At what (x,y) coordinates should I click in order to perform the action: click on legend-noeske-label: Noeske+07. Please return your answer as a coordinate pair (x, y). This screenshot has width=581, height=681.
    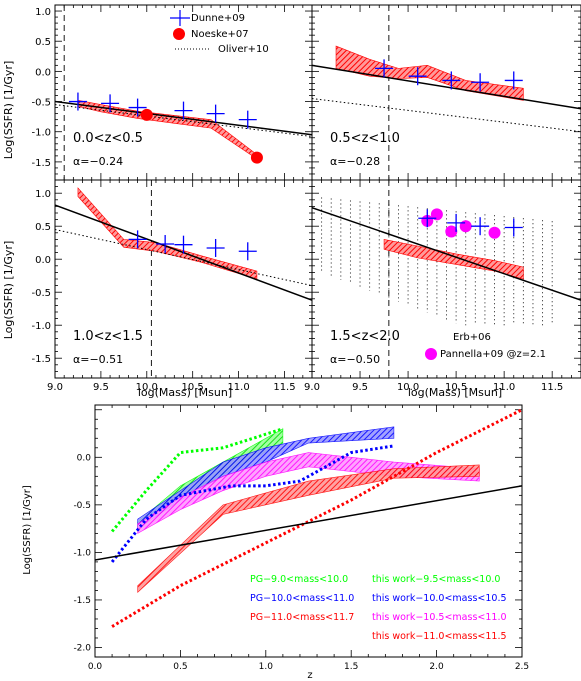
    Looking at the image, I should click on (220, 34).